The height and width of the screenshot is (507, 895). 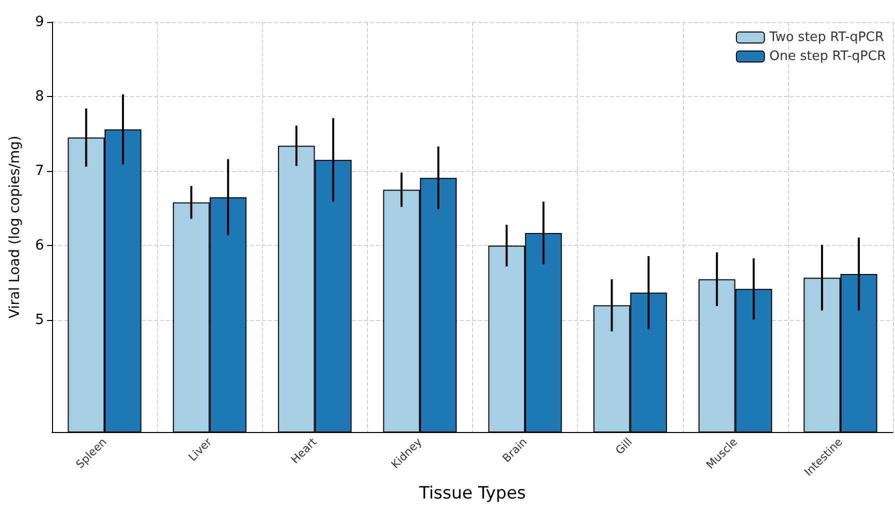 I want to click on x-tick-label: Gill, so click(x=624, y=446).